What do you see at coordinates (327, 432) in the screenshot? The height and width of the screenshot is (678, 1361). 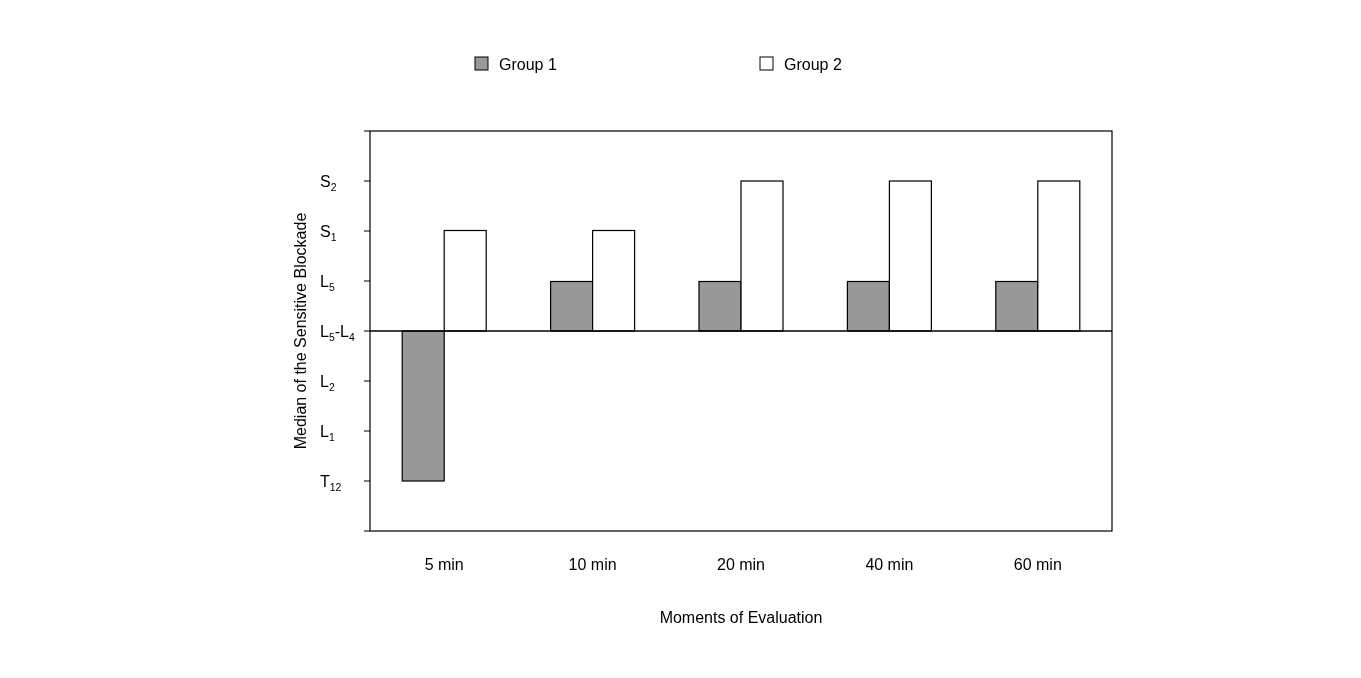 I see `text: L$_{1}$` at bounding box center [327, 432].